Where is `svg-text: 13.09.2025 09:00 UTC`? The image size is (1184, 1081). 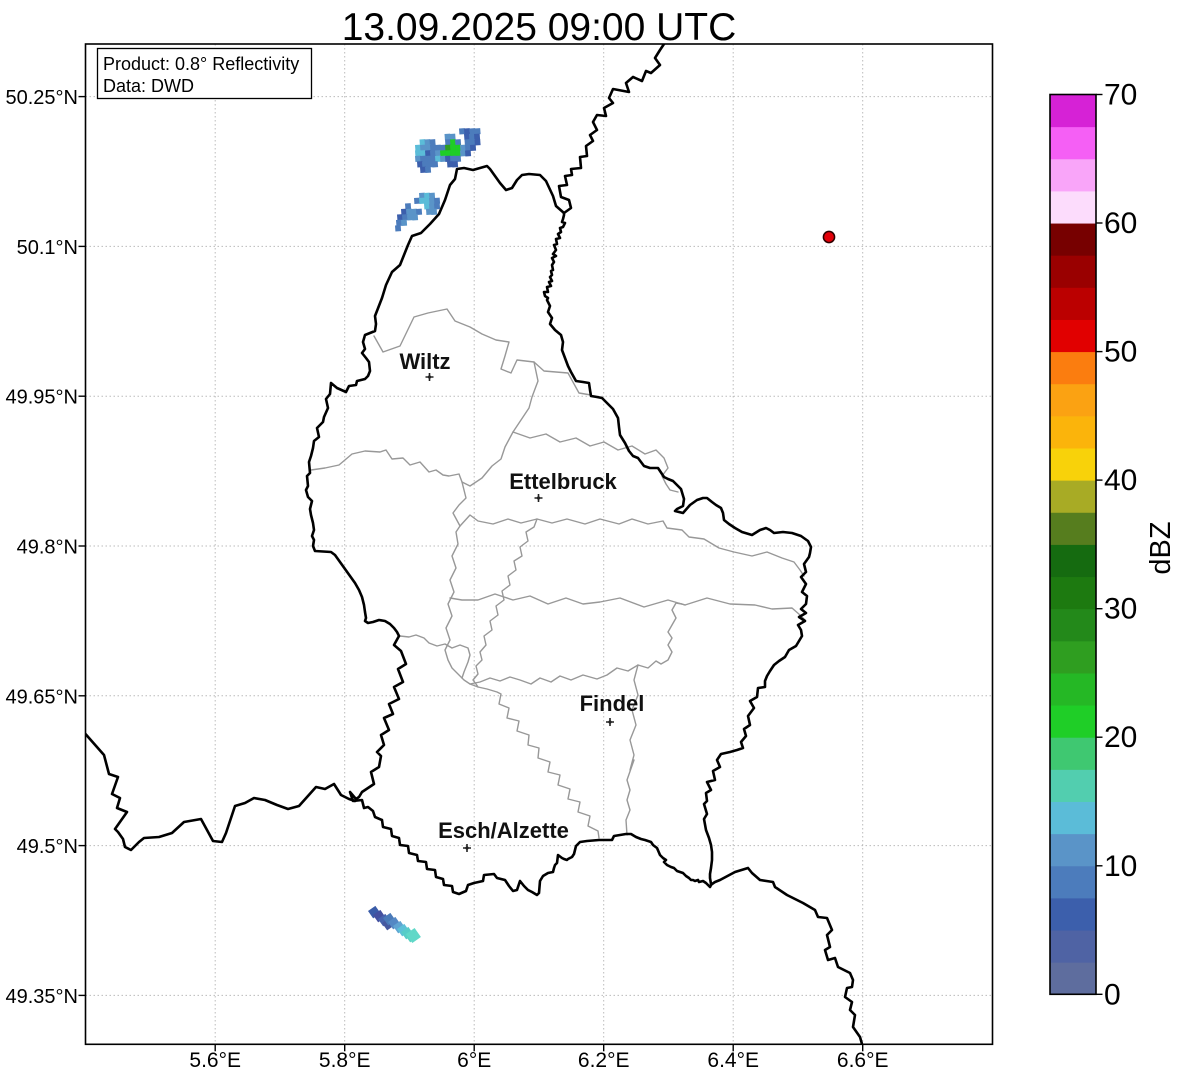 svg-text: 13.09.2025 09:00 UTC is located at coordinates (539, 27).